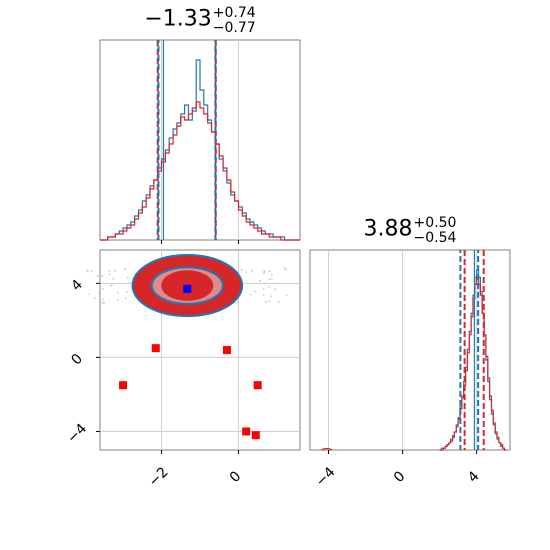  What do you see at coordinates (77, 360) in the screenshot?
I see `joint-ytick-label: 0` at bounding box center [77, 360].